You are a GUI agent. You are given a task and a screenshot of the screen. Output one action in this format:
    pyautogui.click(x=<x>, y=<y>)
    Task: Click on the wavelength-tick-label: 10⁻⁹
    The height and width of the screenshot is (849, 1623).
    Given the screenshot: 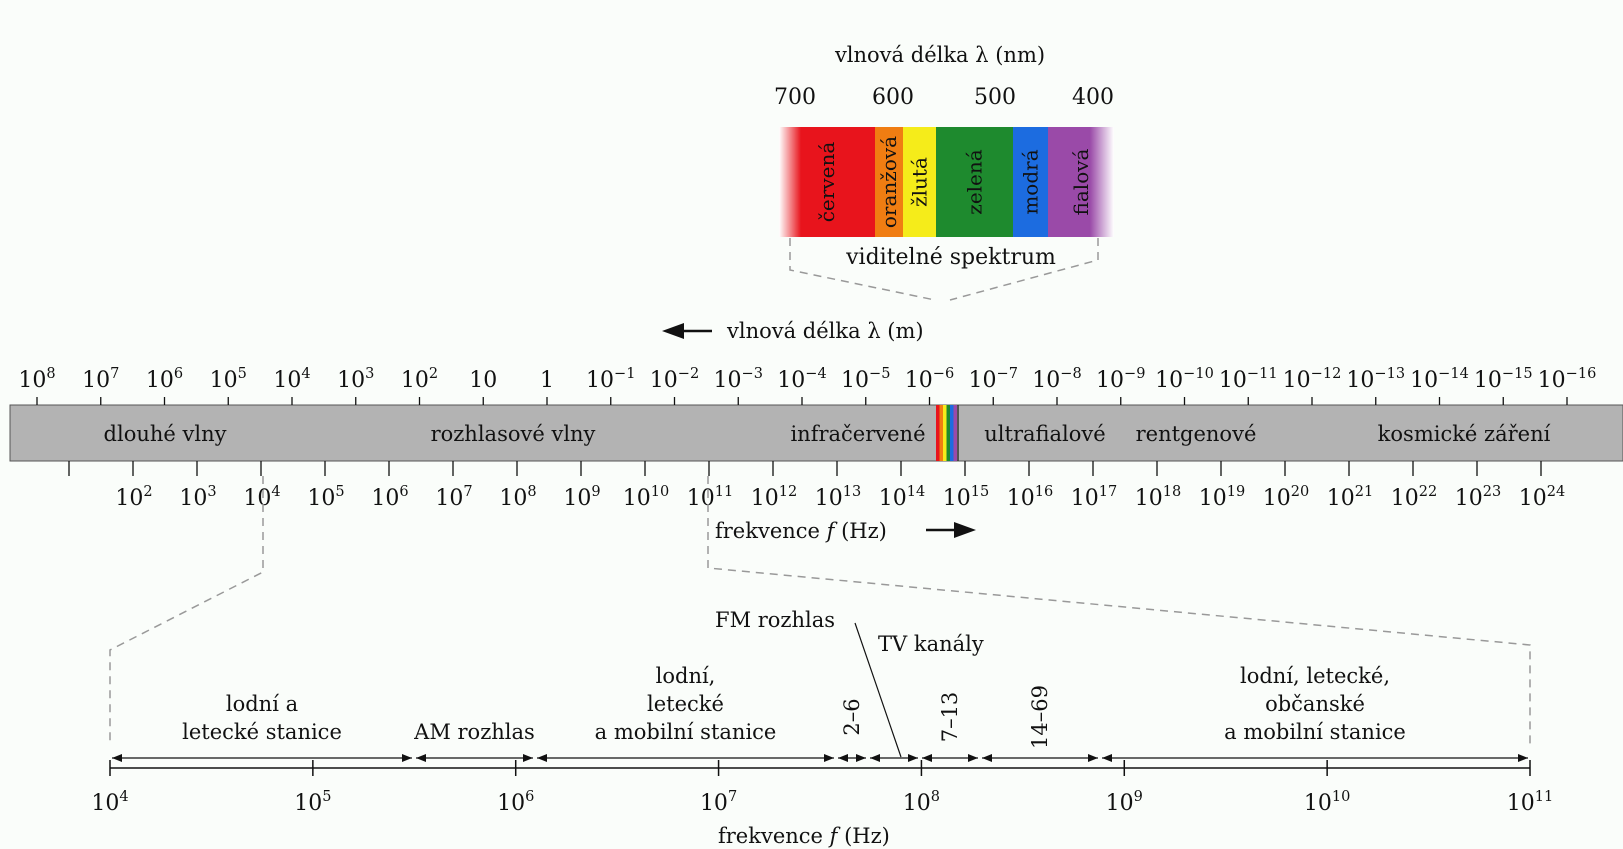 What is the action you would take?
    pyautogui.click(x=1120, y=379)
    